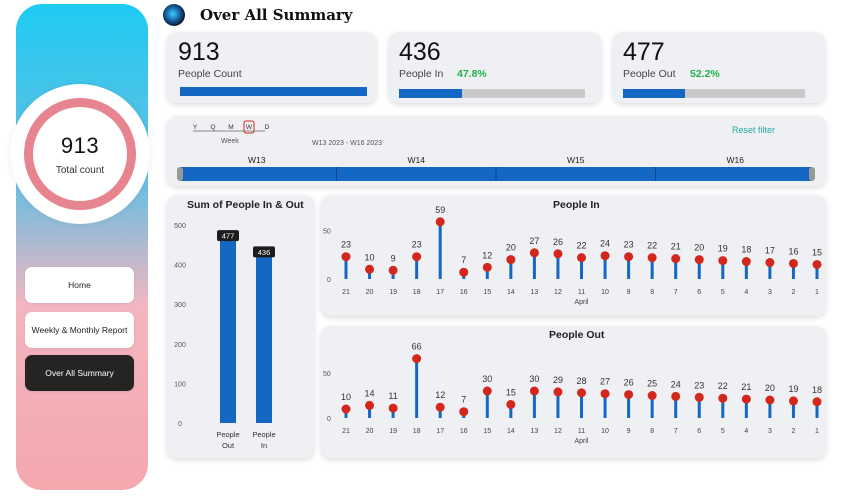 This screenshot has height=496, width=853. Describe the element at coordinates (79, 285) in the screenshot. I see `nav-home-button: Home` at that location.